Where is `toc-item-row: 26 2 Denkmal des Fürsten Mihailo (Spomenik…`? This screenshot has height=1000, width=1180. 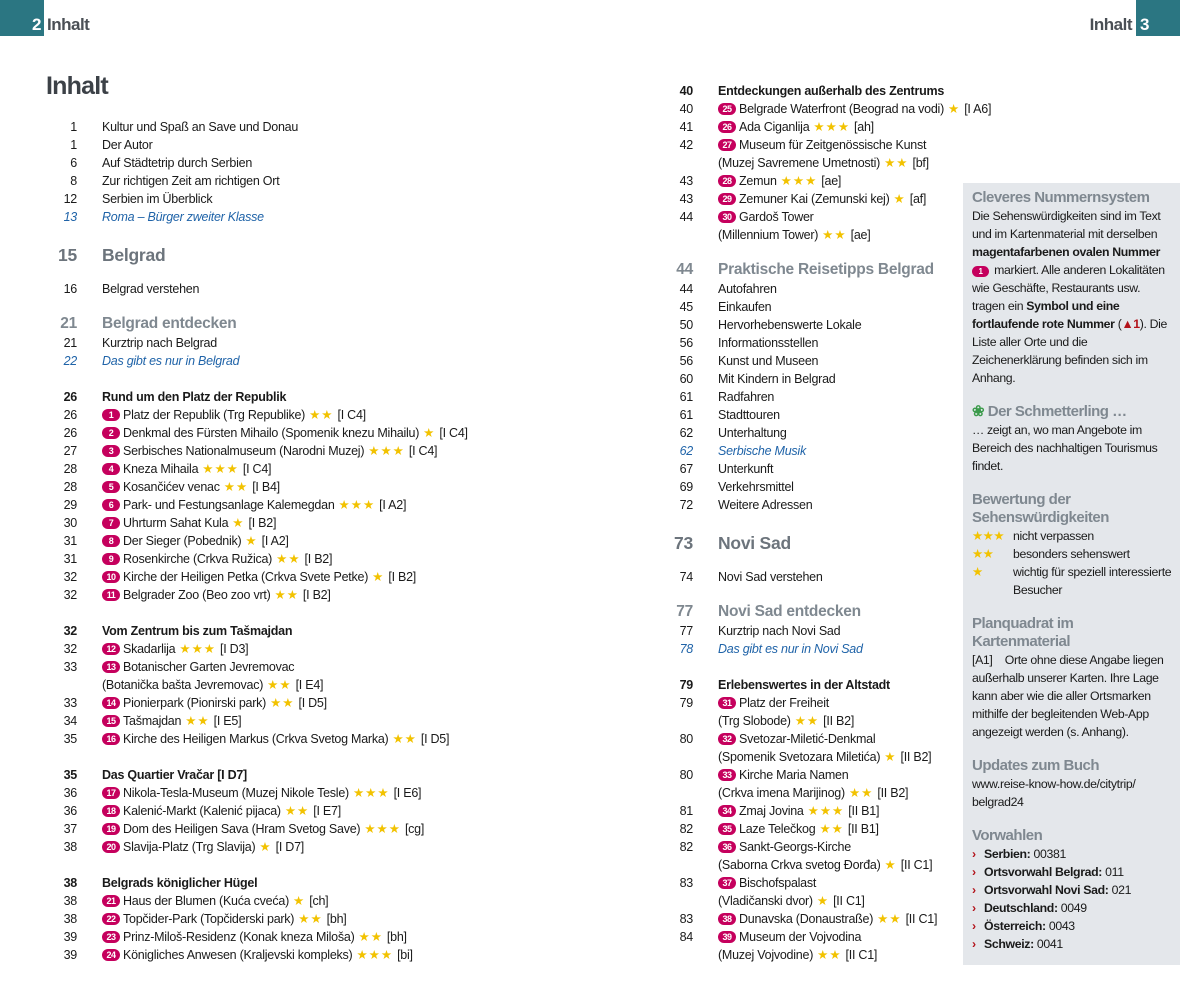 toc-item-row: 26 2 Denkmal des Fürsten Mihailo (Spomenik… is located at coordinates (270, 433).